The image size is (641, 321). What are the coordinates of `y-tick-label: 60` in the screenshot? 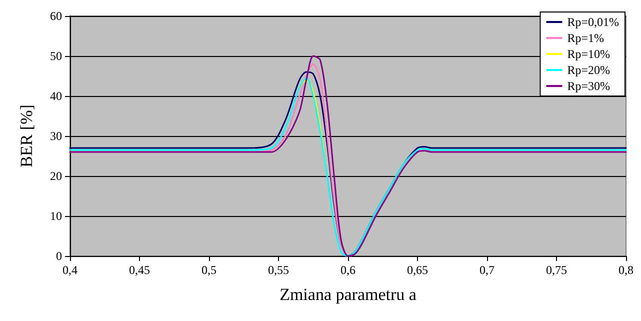 It's located at (56, 16).